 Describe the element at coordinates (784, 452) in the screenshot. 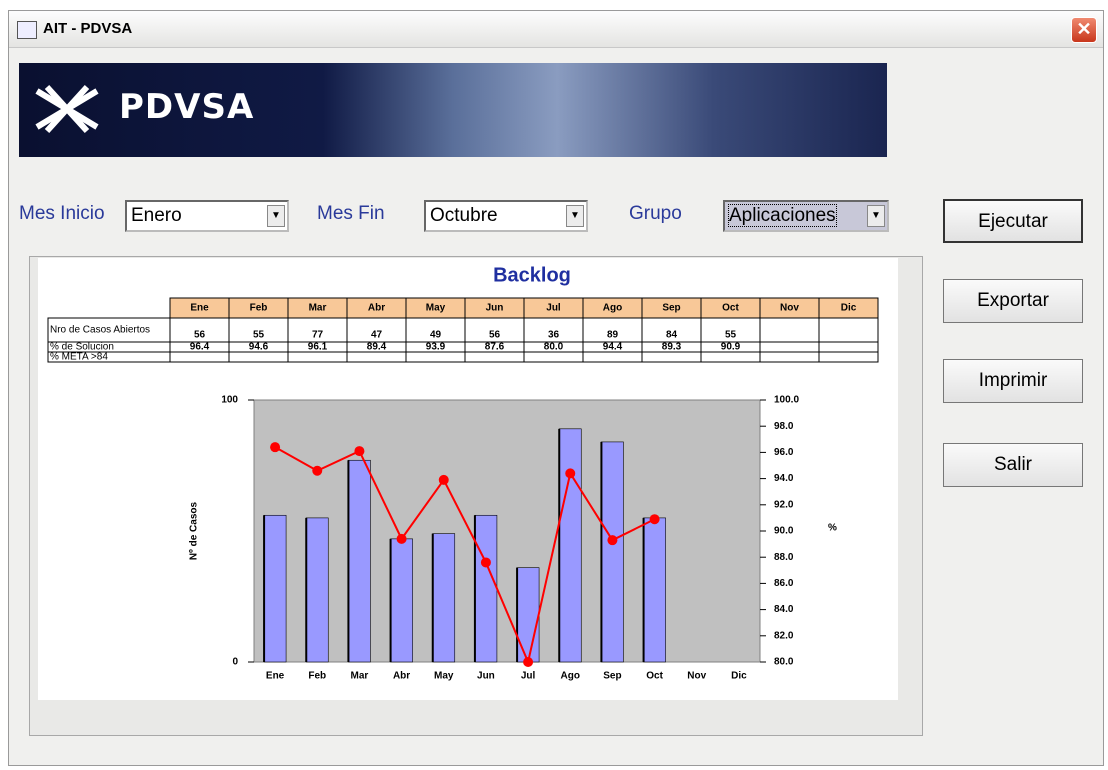

I see `y2-tick-label: 96.0` at that location.